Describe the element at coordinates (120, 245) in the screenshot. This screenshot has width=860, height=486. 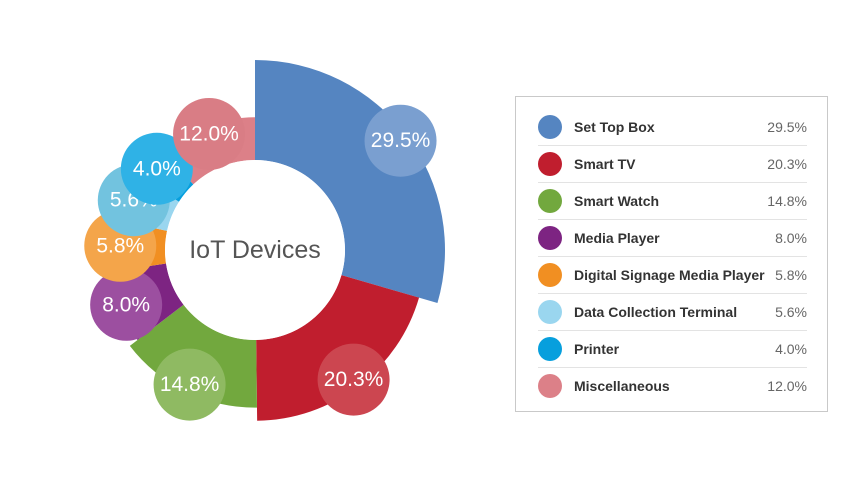
I see `data-label: 5.8%` at that location.